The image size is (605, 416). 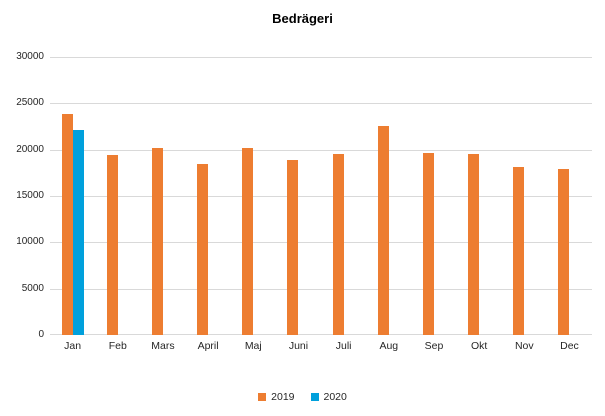 I want to click on bar-slot-2020-maj, so click(x=258, y=196).